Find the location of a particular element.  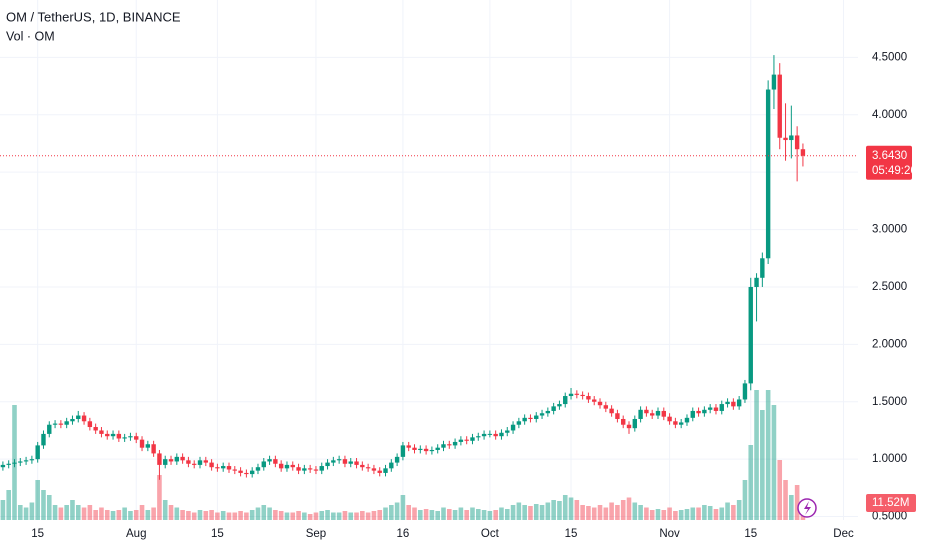

last-price-box is located at coordinates (889, 162).